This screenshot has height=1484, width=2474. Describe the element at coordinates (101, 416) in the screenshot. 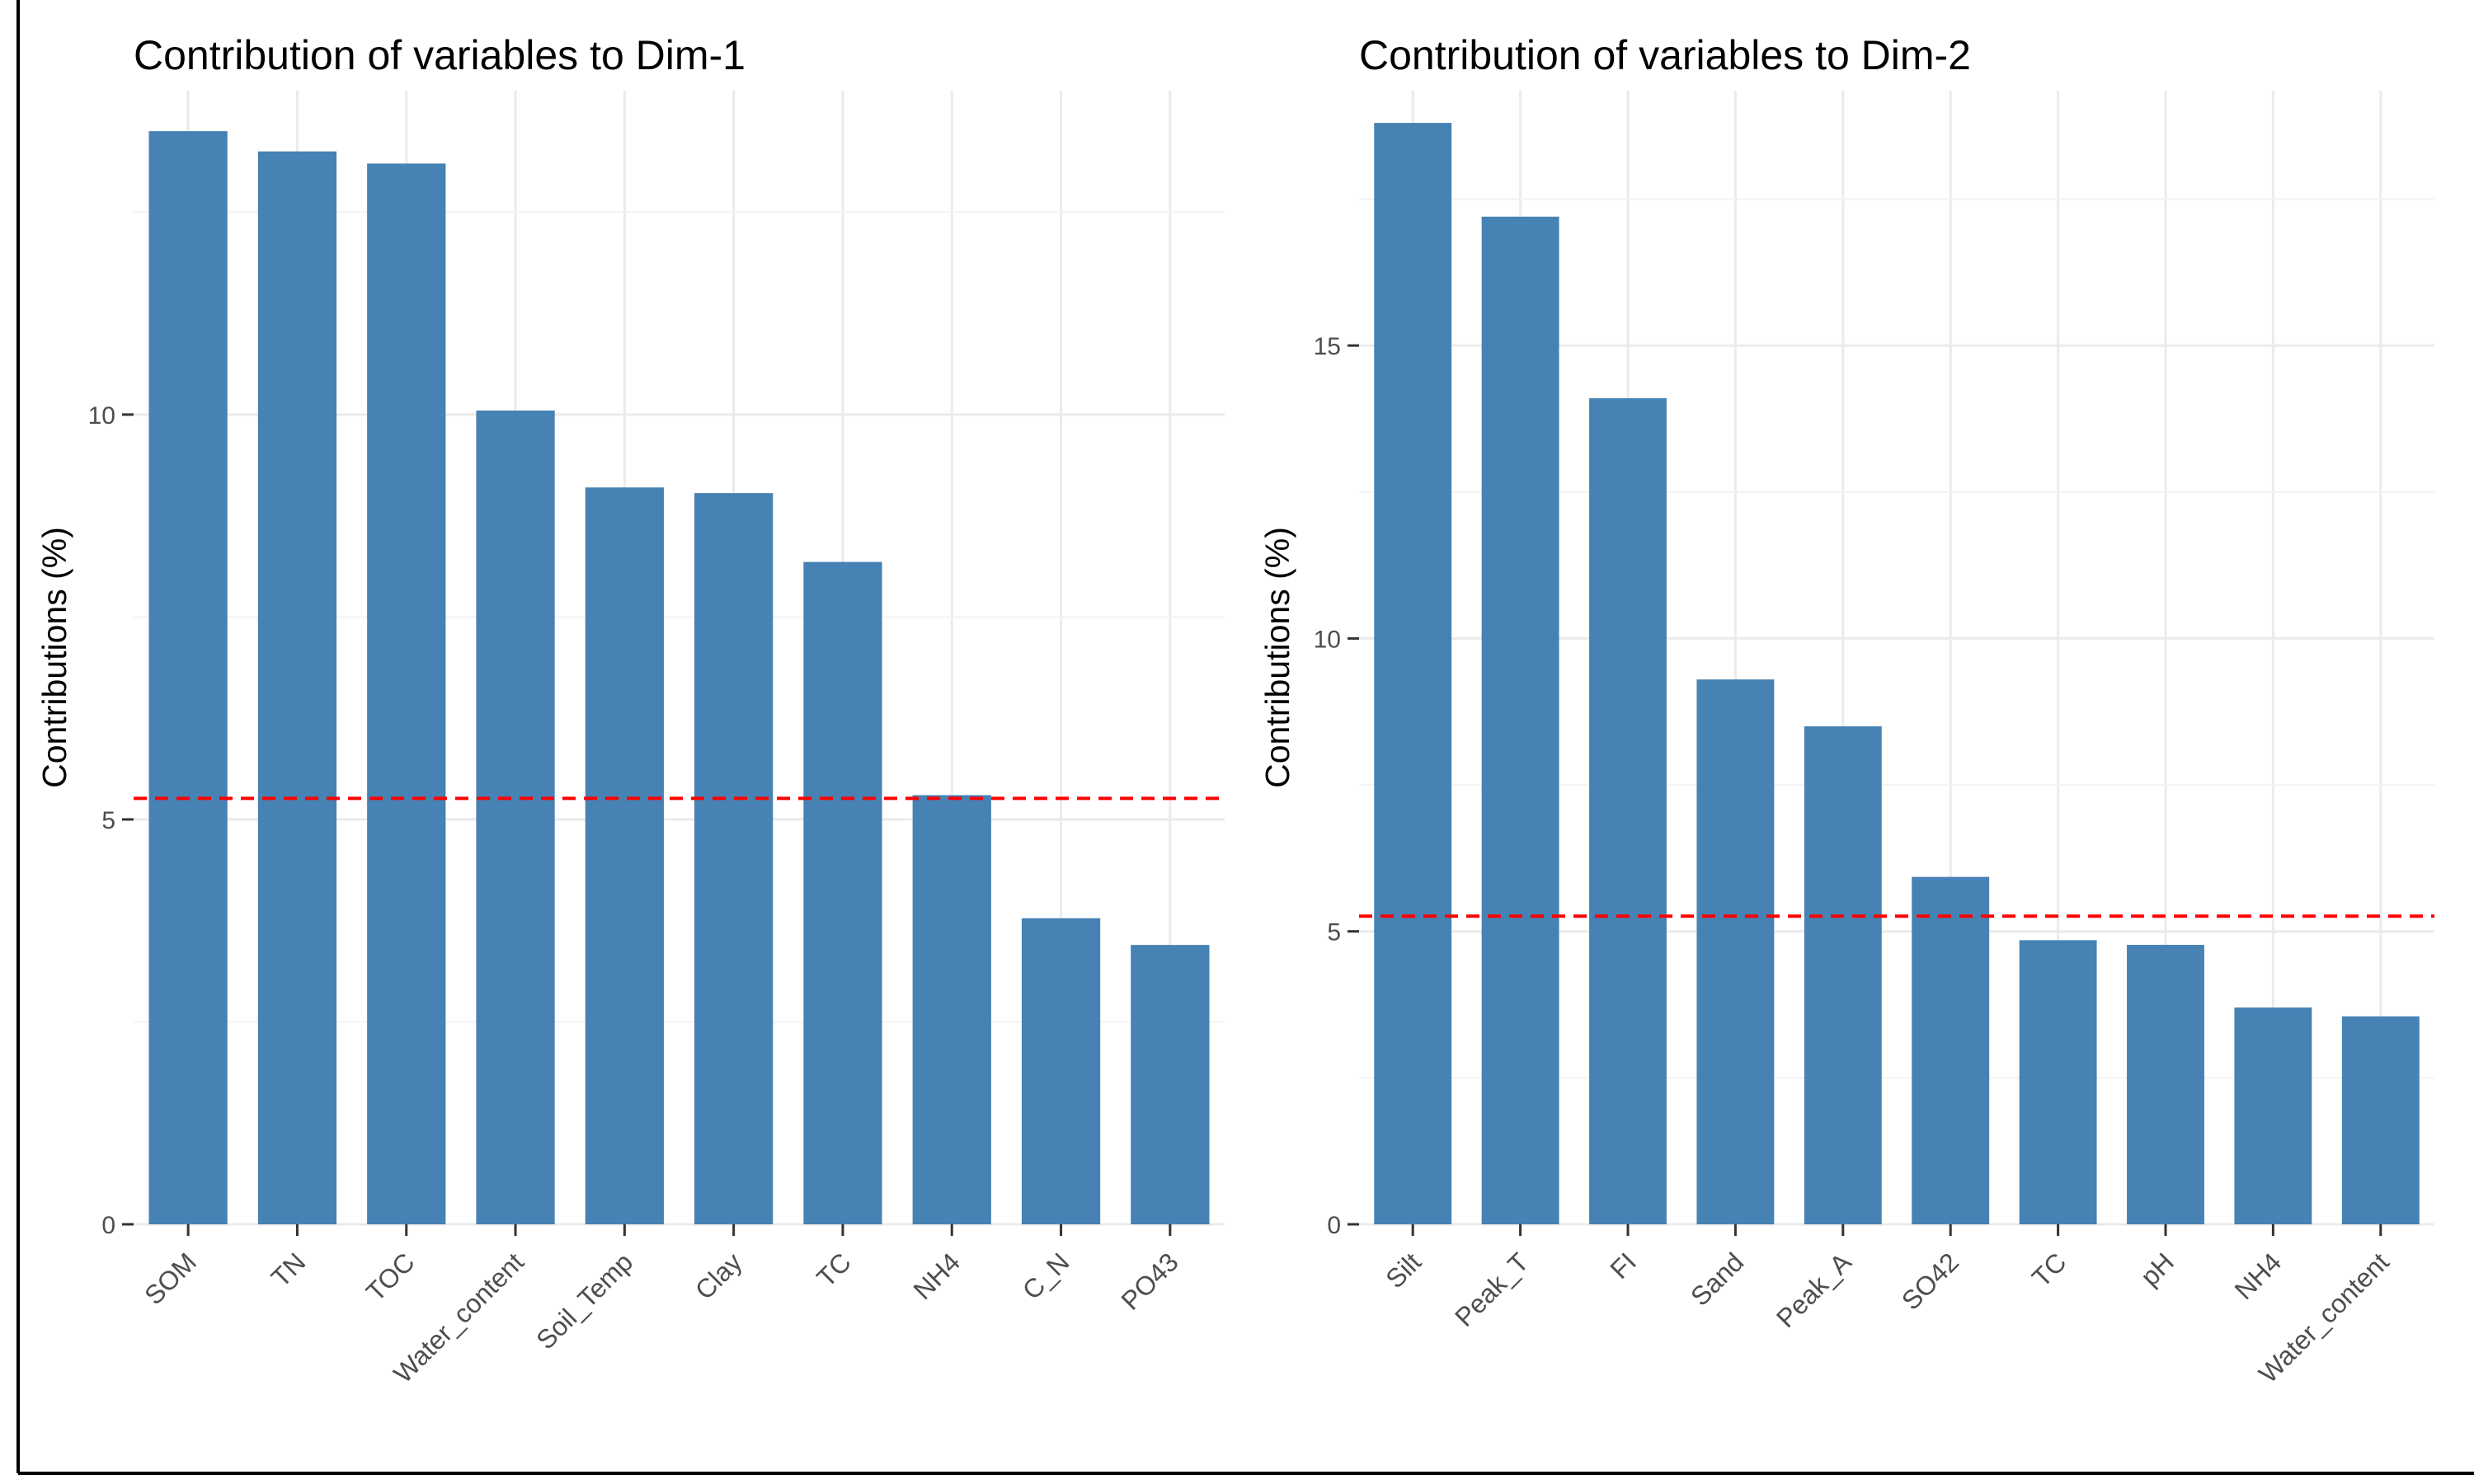

I see `y-tick-label-10-dim-1: 10` at that location.